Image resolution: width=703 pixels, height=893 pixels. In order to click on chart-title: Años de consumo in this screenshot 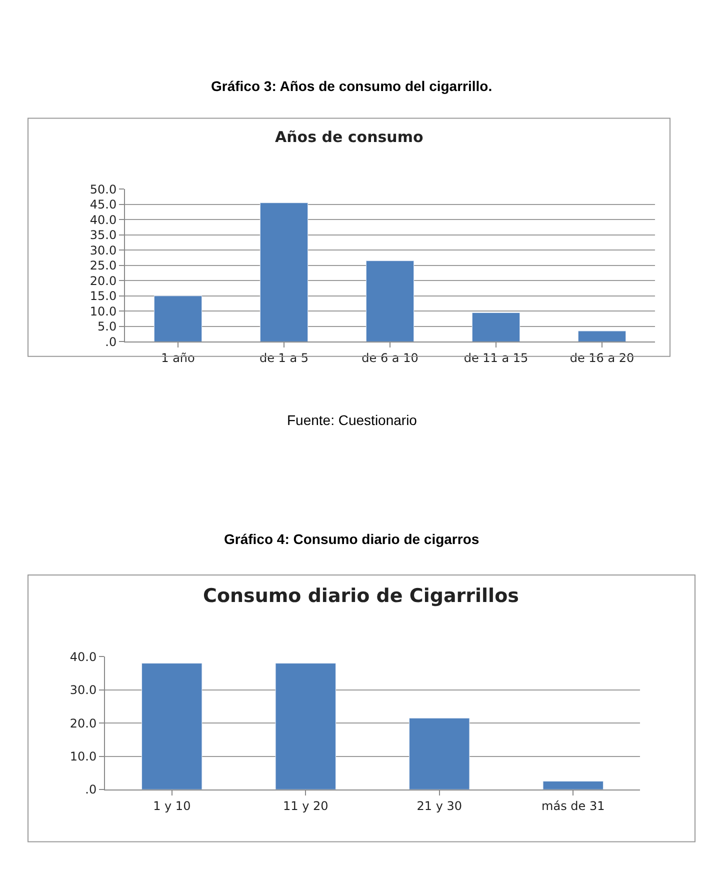, I will do `click(349, 137)`.